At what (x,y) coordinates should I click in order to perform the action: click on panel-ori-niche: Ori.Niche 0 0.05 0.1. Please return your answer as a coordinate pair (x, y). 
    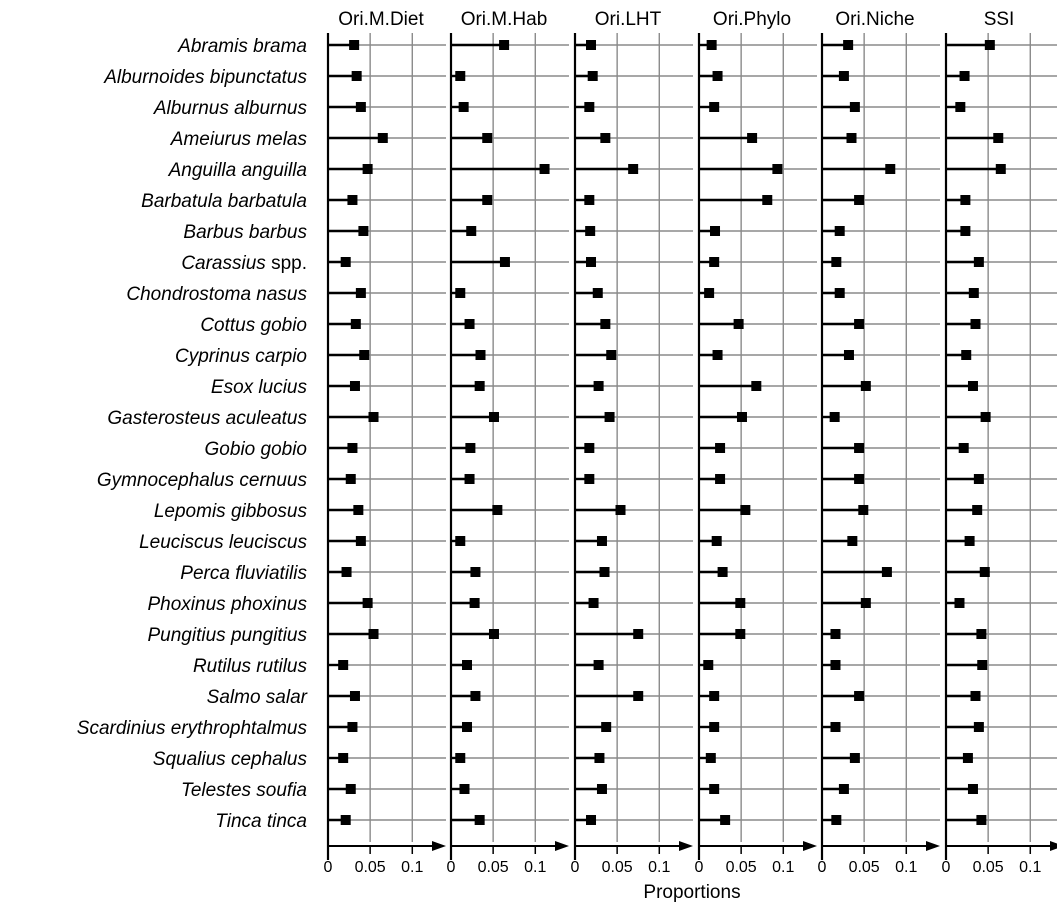
    Looking at the image, I should click on (879, 442).